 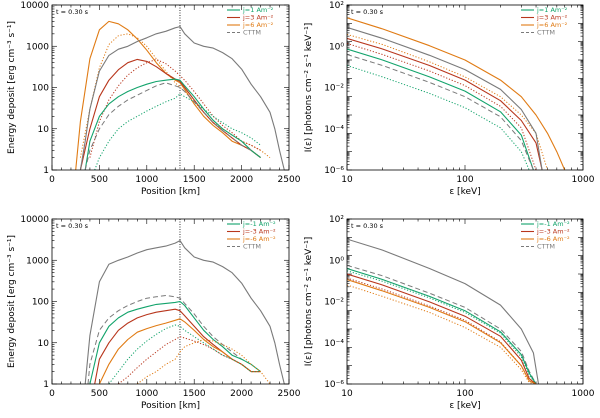 What do you see at coordinates (552, 25) in the screenshot?
I see `legend-label: j=6 Am⁻²` at bounding box center [552, 25].